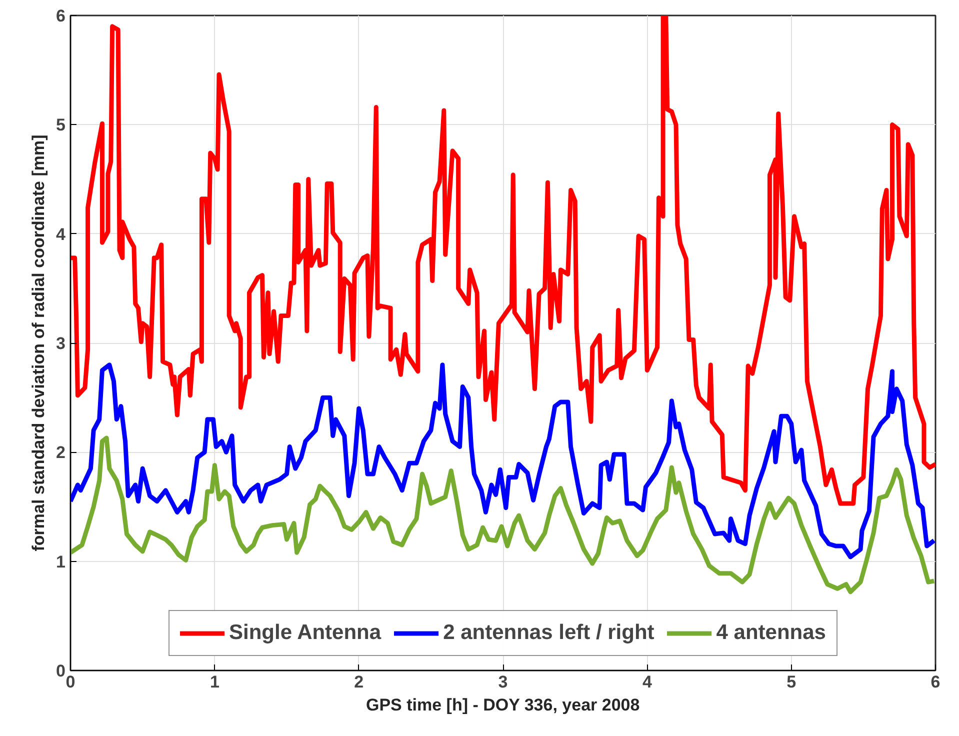 The height and width of the screenshot is (736, 959). What do you see at coordinates (61, 125) in the screenshot?
I see `y-tick-label: 5` at bounding box center [61, 125].